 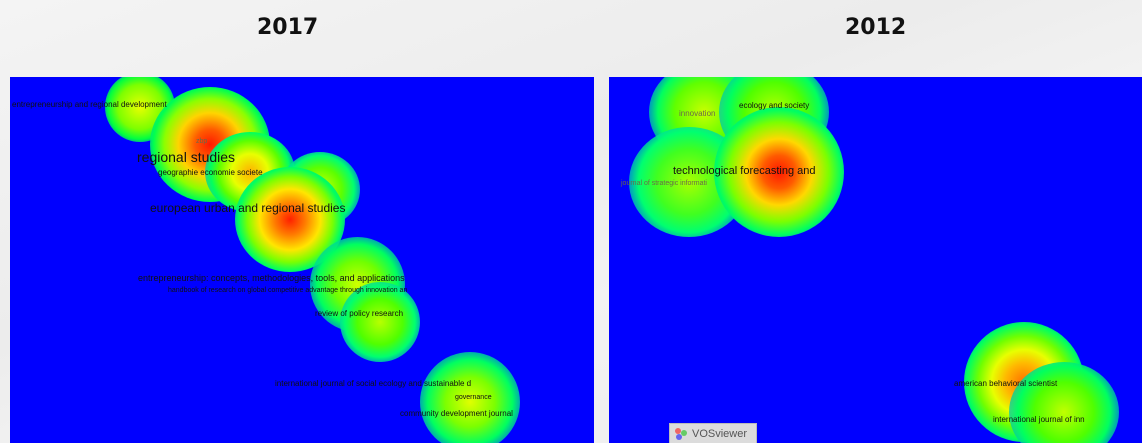 I want to click on map-label: ecology and society, so click(x=774, y=105).